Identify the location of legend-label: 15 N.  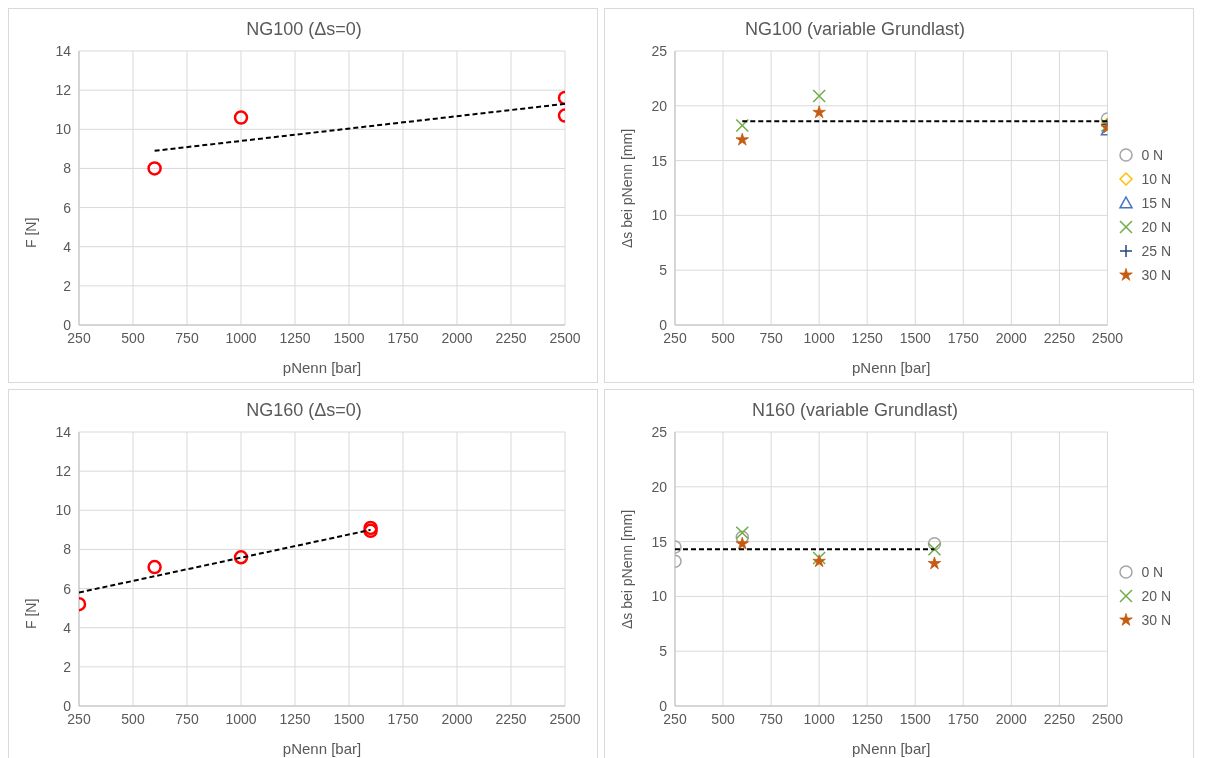
(1156, 203).